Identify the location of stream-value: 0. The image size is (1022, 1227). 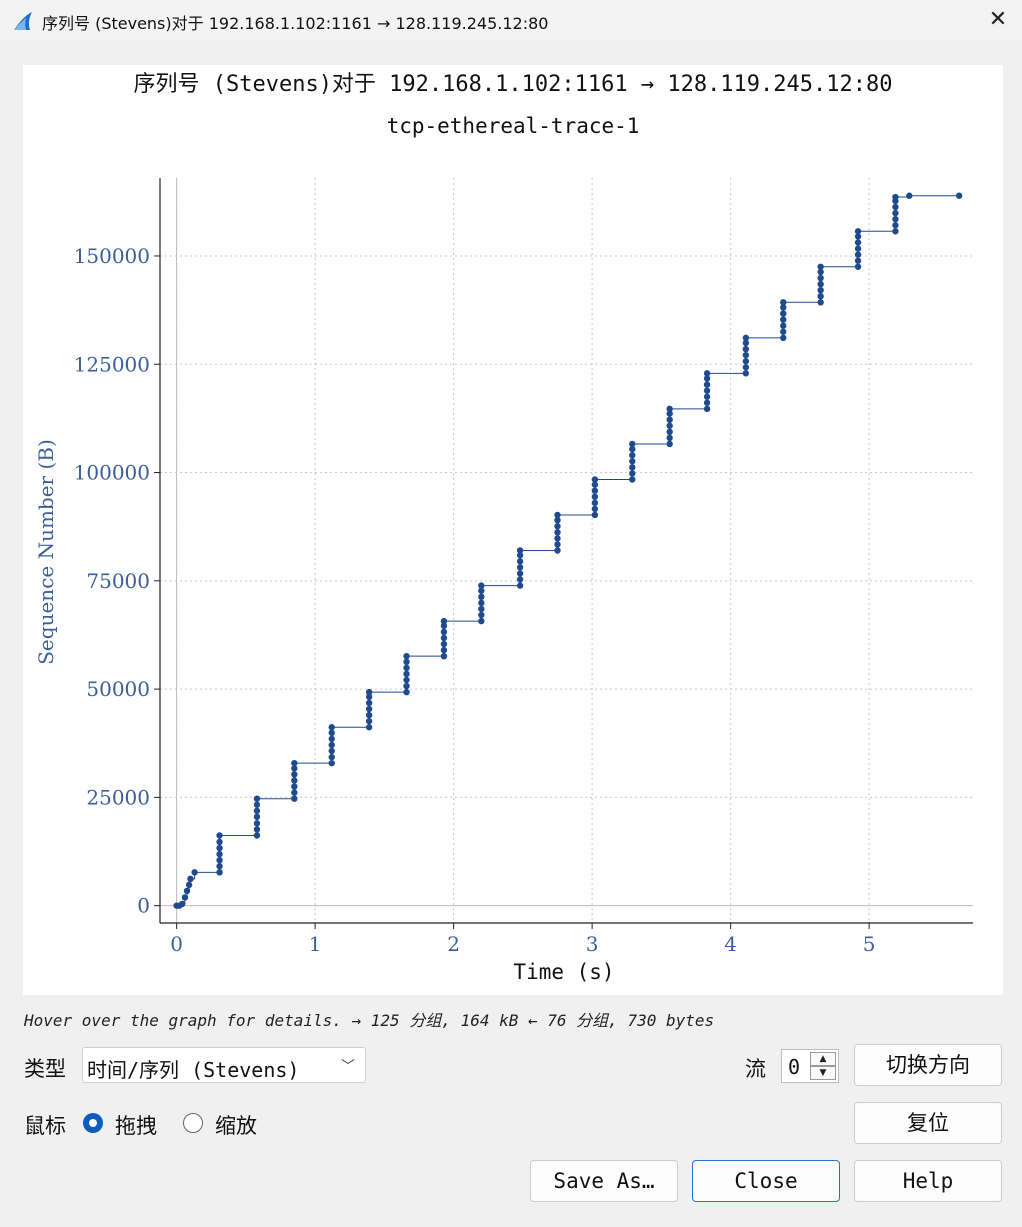
(794, 1067).